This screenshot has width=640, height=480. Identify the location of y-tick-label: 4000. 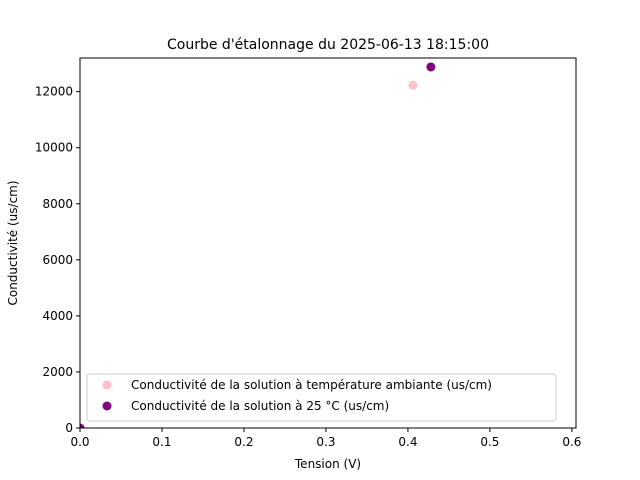
(57, 316).